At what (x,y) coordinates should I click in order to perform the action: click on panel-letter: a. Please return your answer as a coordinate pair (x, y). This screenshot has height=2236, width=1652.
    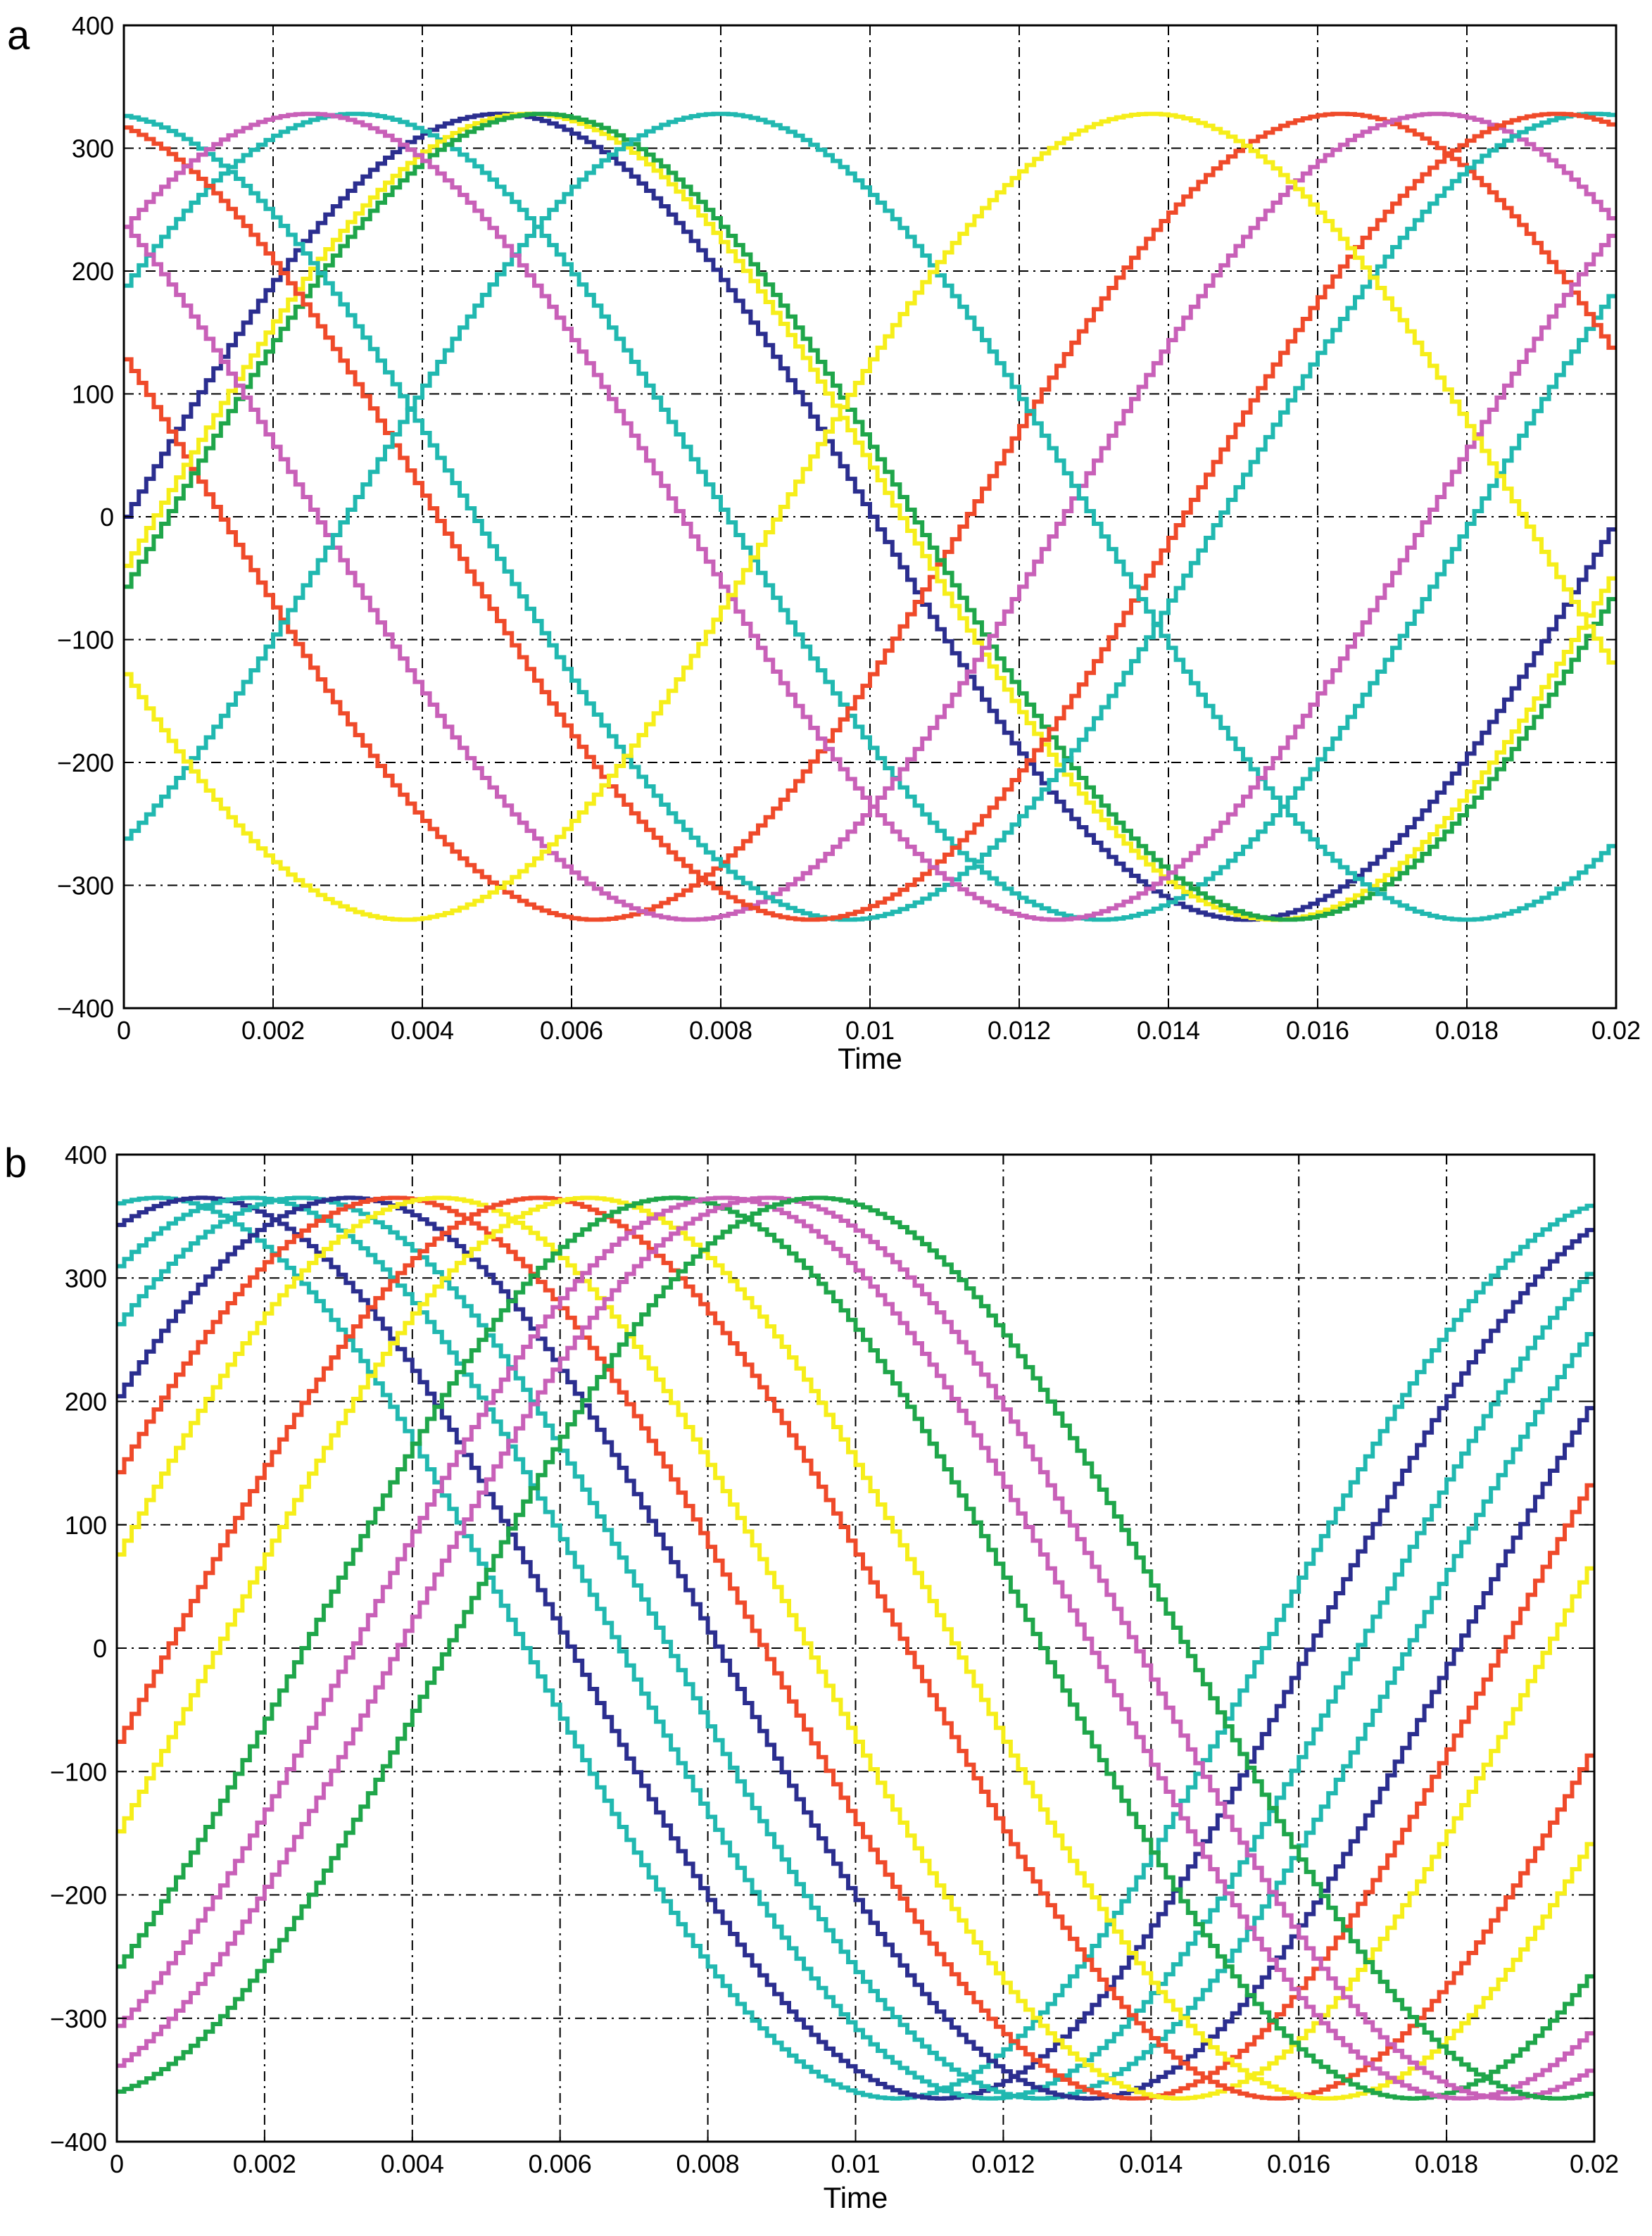
    Looking at the image, I should click on (18, 35).